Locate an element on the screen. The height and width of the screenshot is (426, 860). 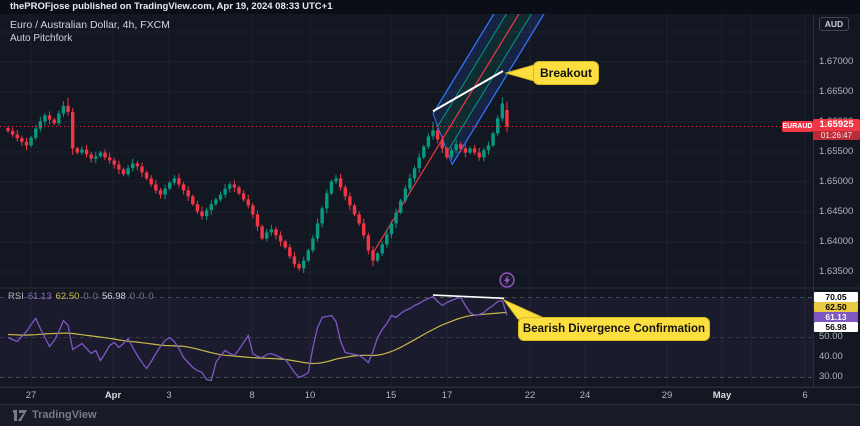
rsi-legend-value: RSI is located at coordinates (16, 296).